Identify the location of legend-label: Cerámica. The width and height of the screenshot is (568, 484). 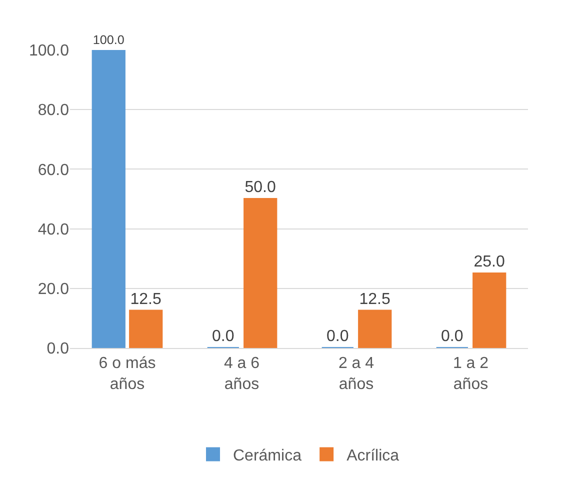
(267, 456).